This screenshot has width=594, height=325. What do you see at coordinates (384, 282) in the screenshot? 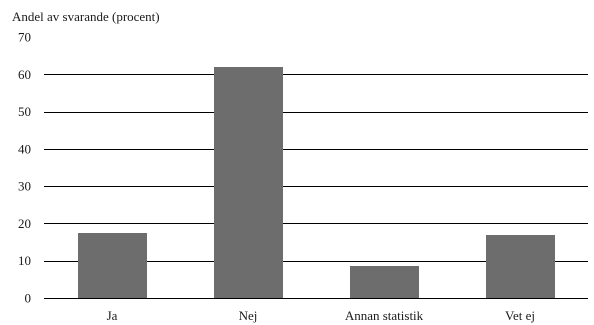
I see `bar-annan-statistik` at bounding box center [384, 282].